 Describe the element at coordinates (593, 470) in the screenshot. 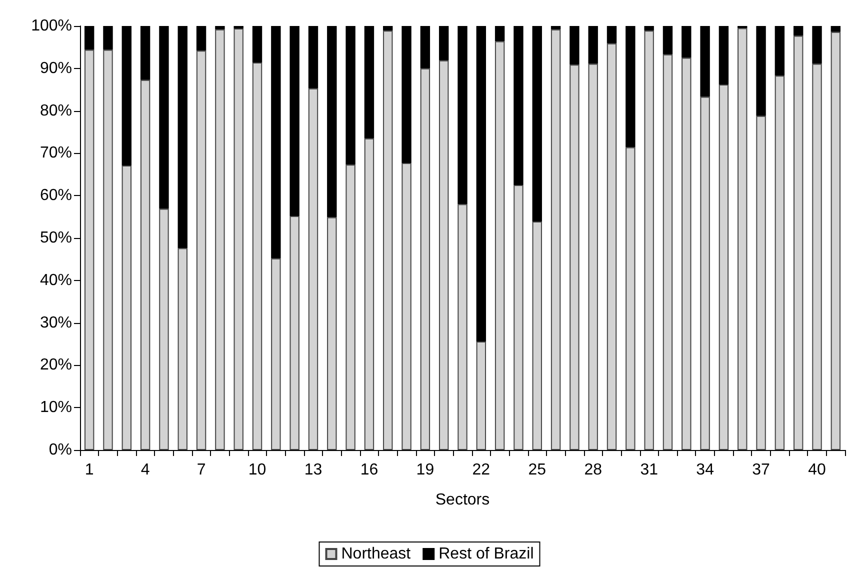

I see `x-tick-label: 28` at that location.